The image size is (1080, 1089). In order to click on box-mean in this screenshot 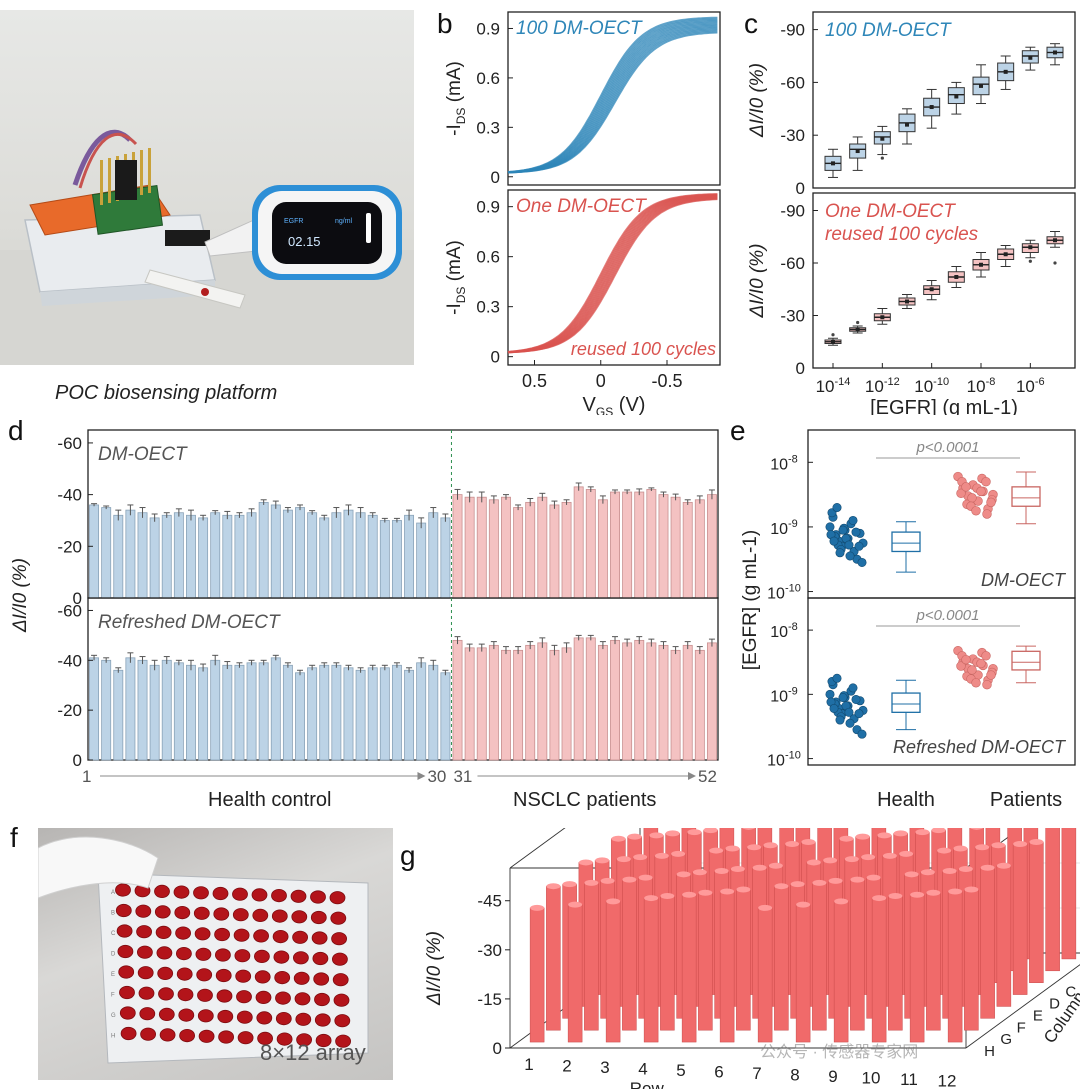, I will do `click(857, 151)`.